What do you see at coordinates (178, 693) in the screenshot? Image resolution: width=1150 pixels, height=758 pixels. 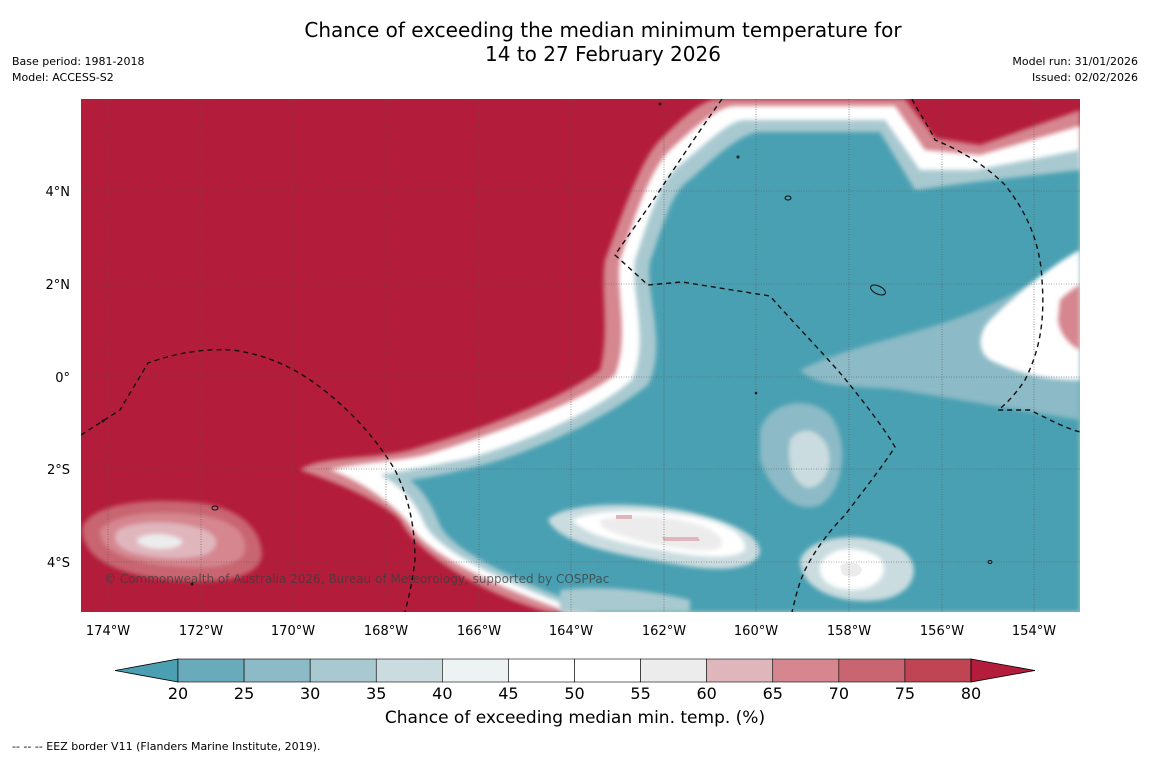 I see `colorbar-tick-label: 20` at bounding box center [178, 693].